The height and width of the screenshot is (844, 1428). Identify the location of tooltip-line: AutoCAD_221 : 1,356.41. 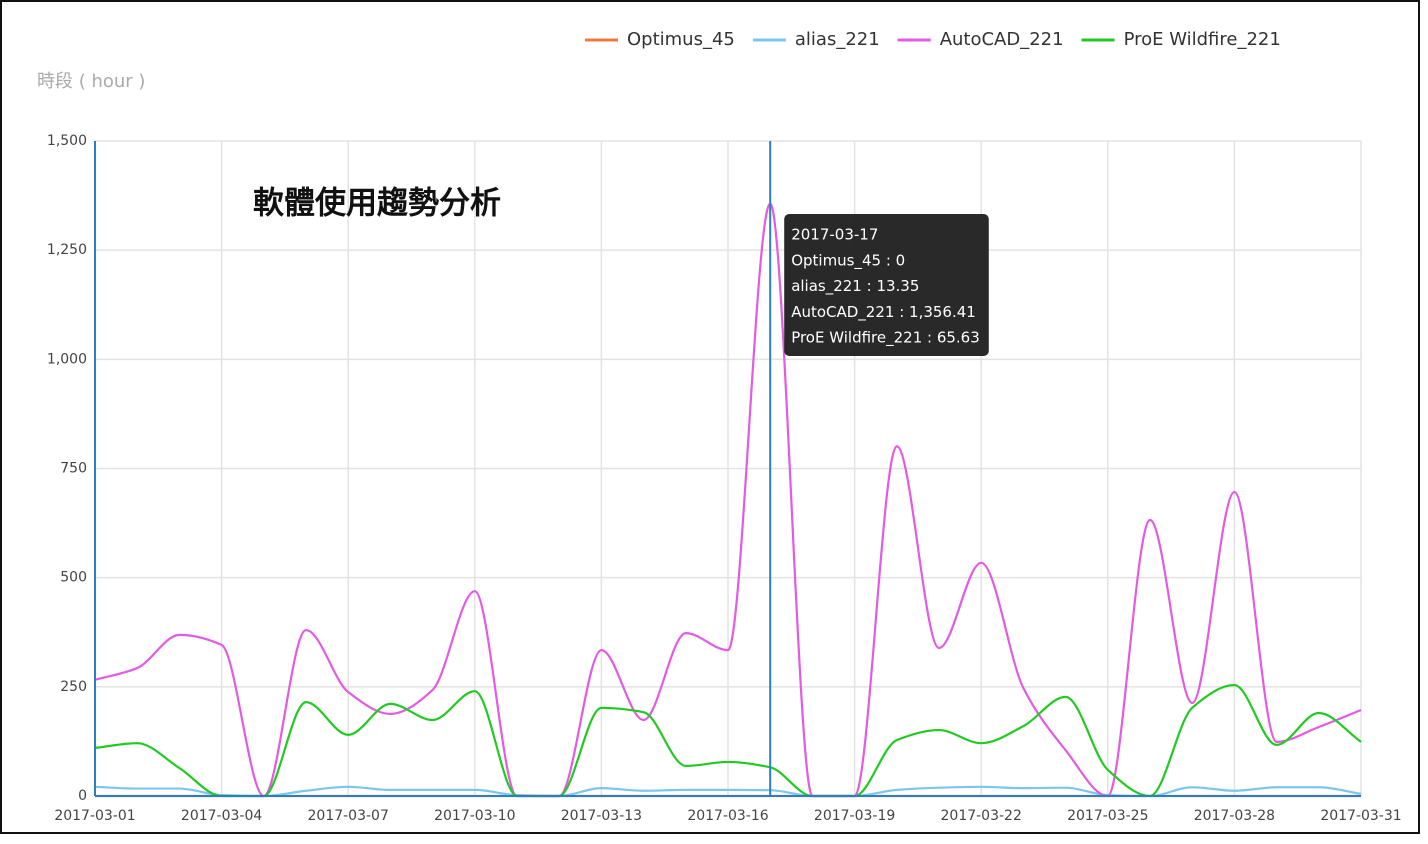
(883, 312).